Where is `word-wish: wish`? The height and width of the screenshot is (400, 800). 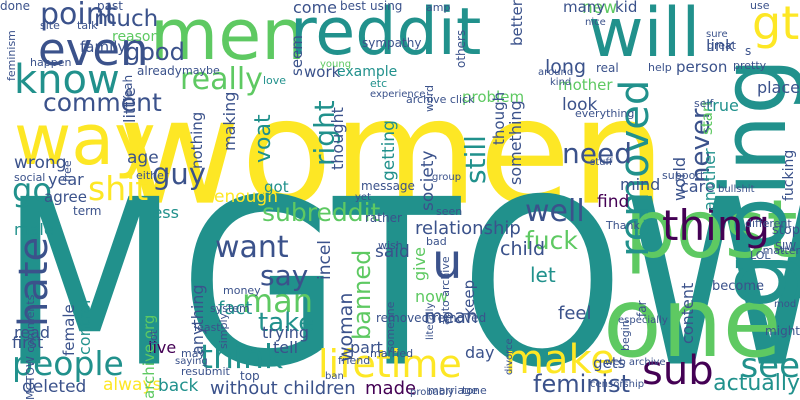 word-wish: wish is located at coordinates (390, 245).